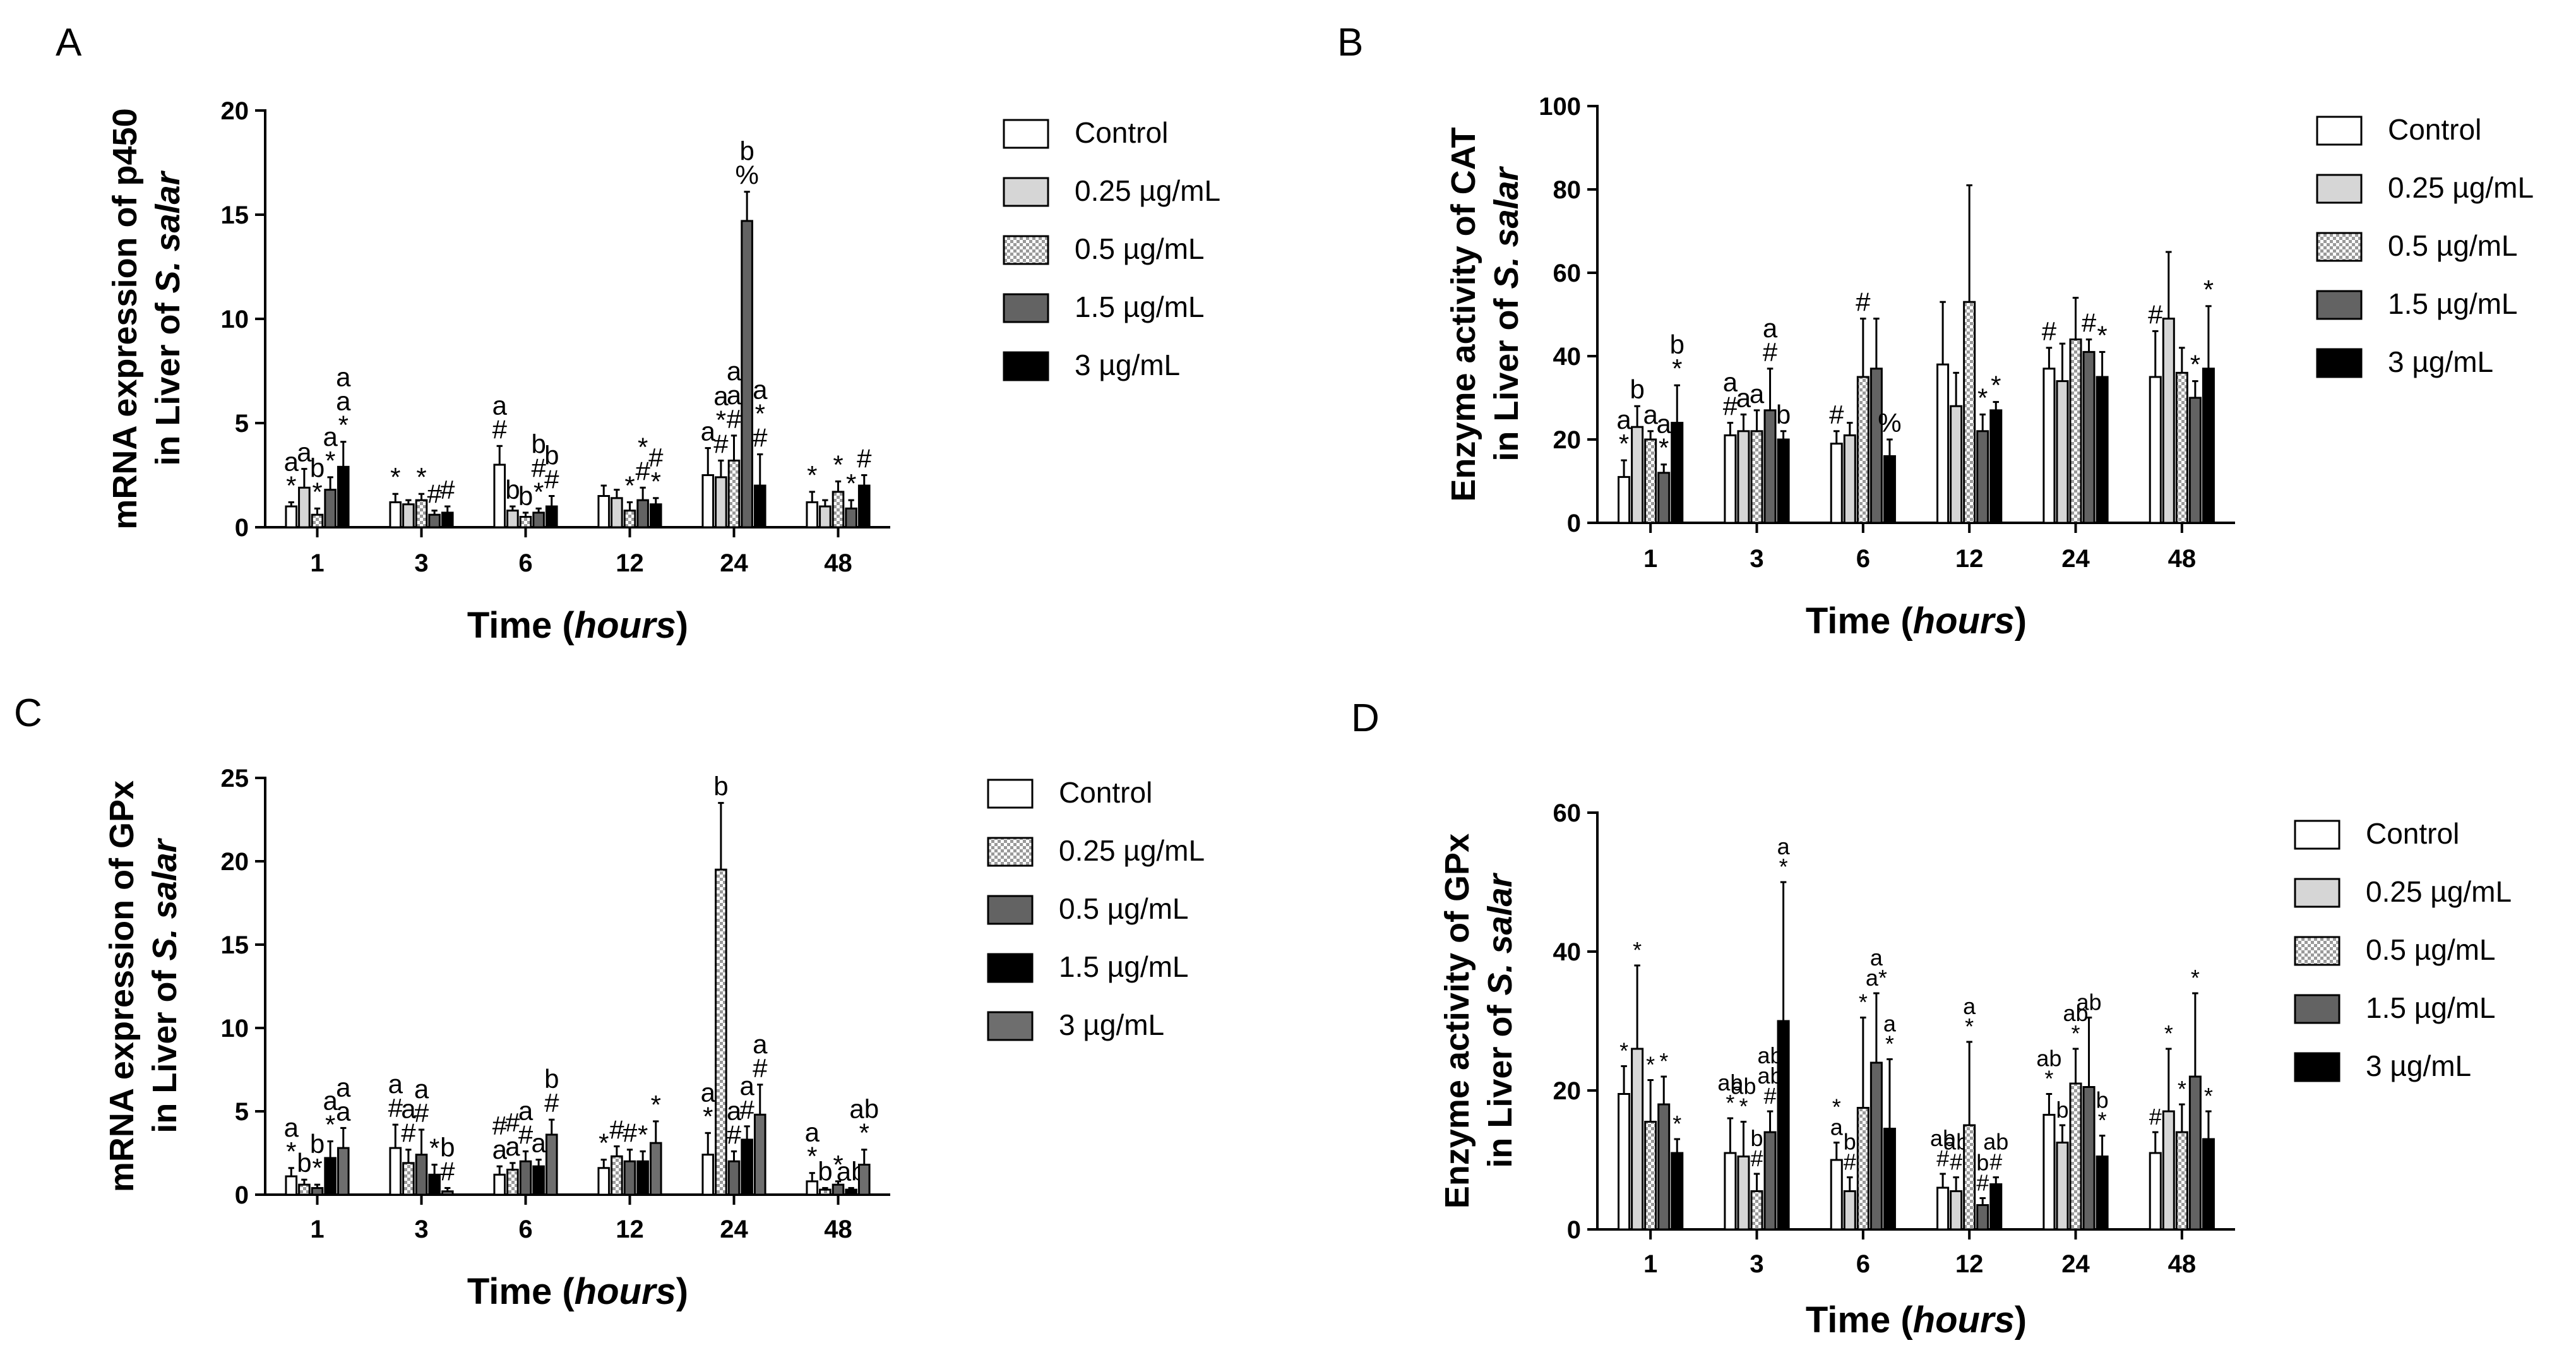 The height and width of the screenshot is (1362, 2576). What do you see at coordinates (838, 1229) in the screenshot?
I see `x-tick-label: 48` at bounding box center [838, 1229].